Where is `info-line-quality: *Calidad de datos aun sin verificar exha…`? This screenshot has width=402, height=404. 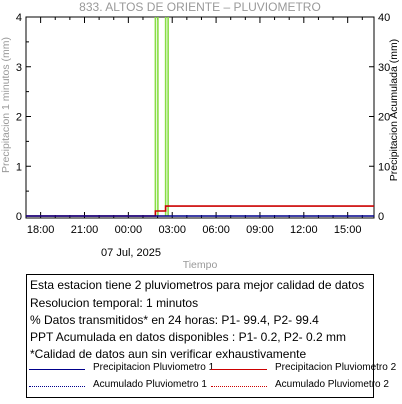 info-line-quality: *Calidad de datos aun sin verificar exha… is located at coordinates (168, 354).